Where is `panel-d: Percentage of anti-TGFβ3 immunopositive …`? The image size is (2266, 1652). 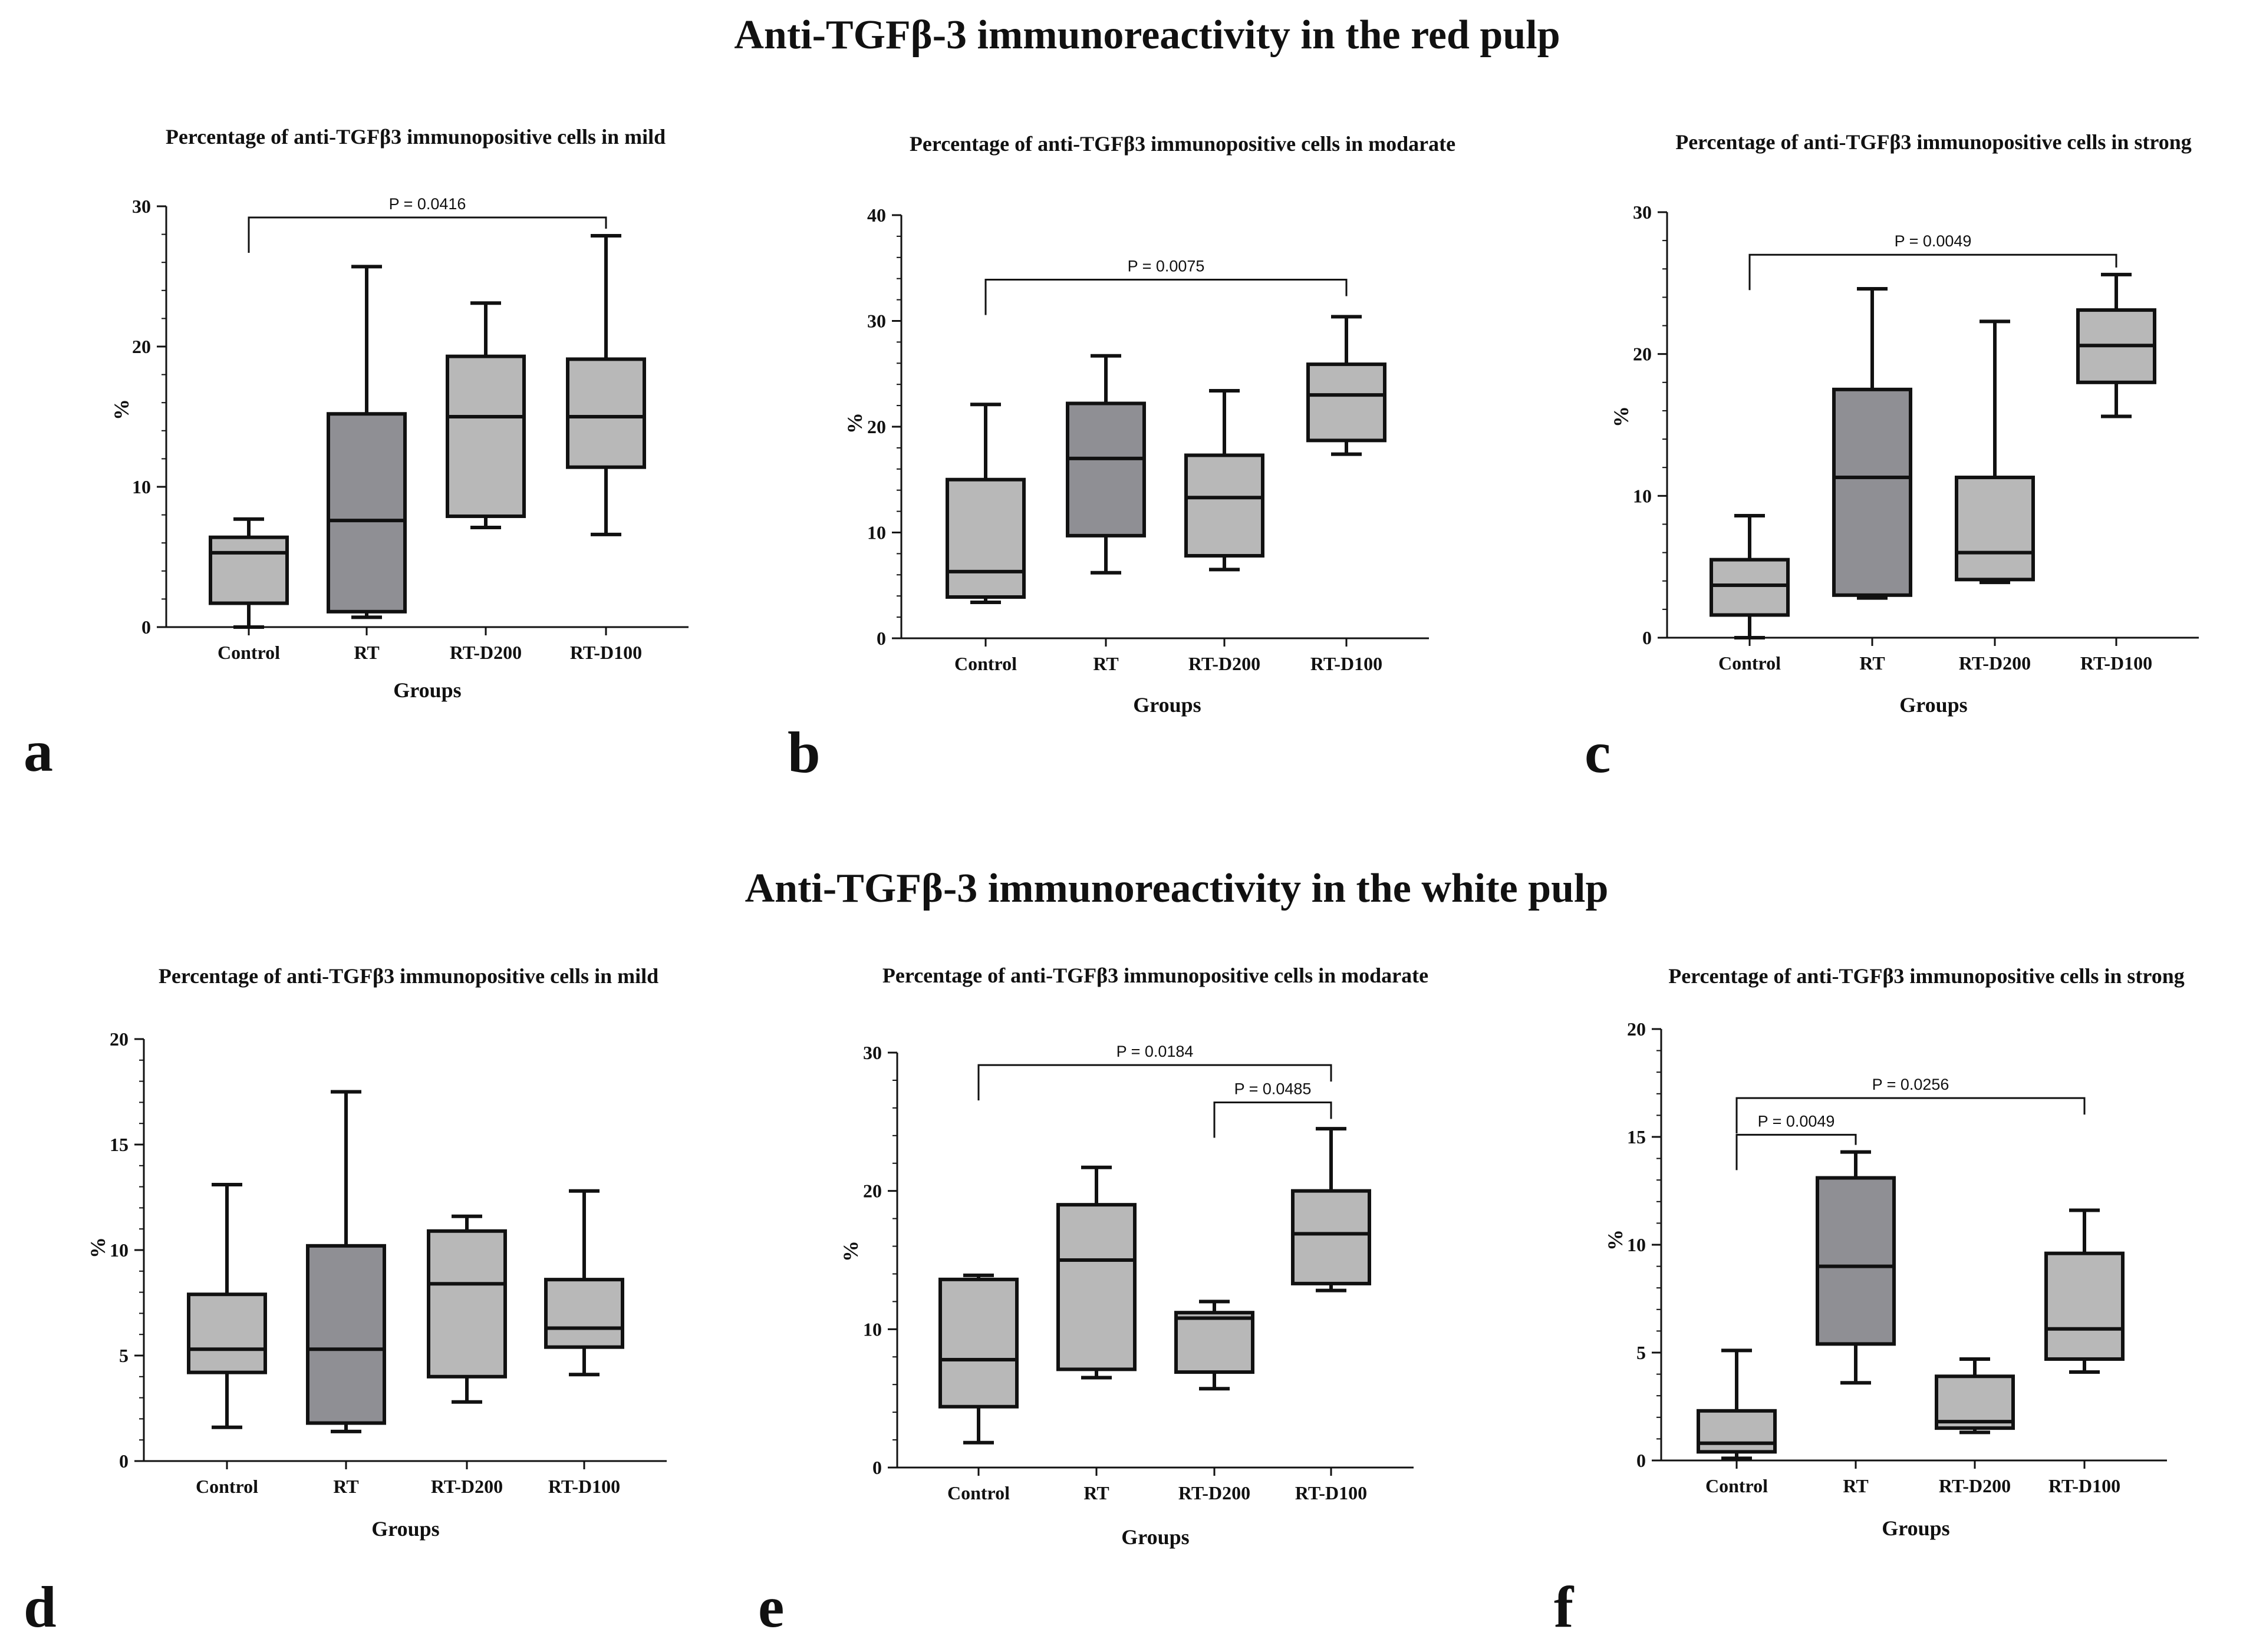 panel-d: Percentage of anti-TGFβ3 immunopositive … is located at coordinates (346, 1302).